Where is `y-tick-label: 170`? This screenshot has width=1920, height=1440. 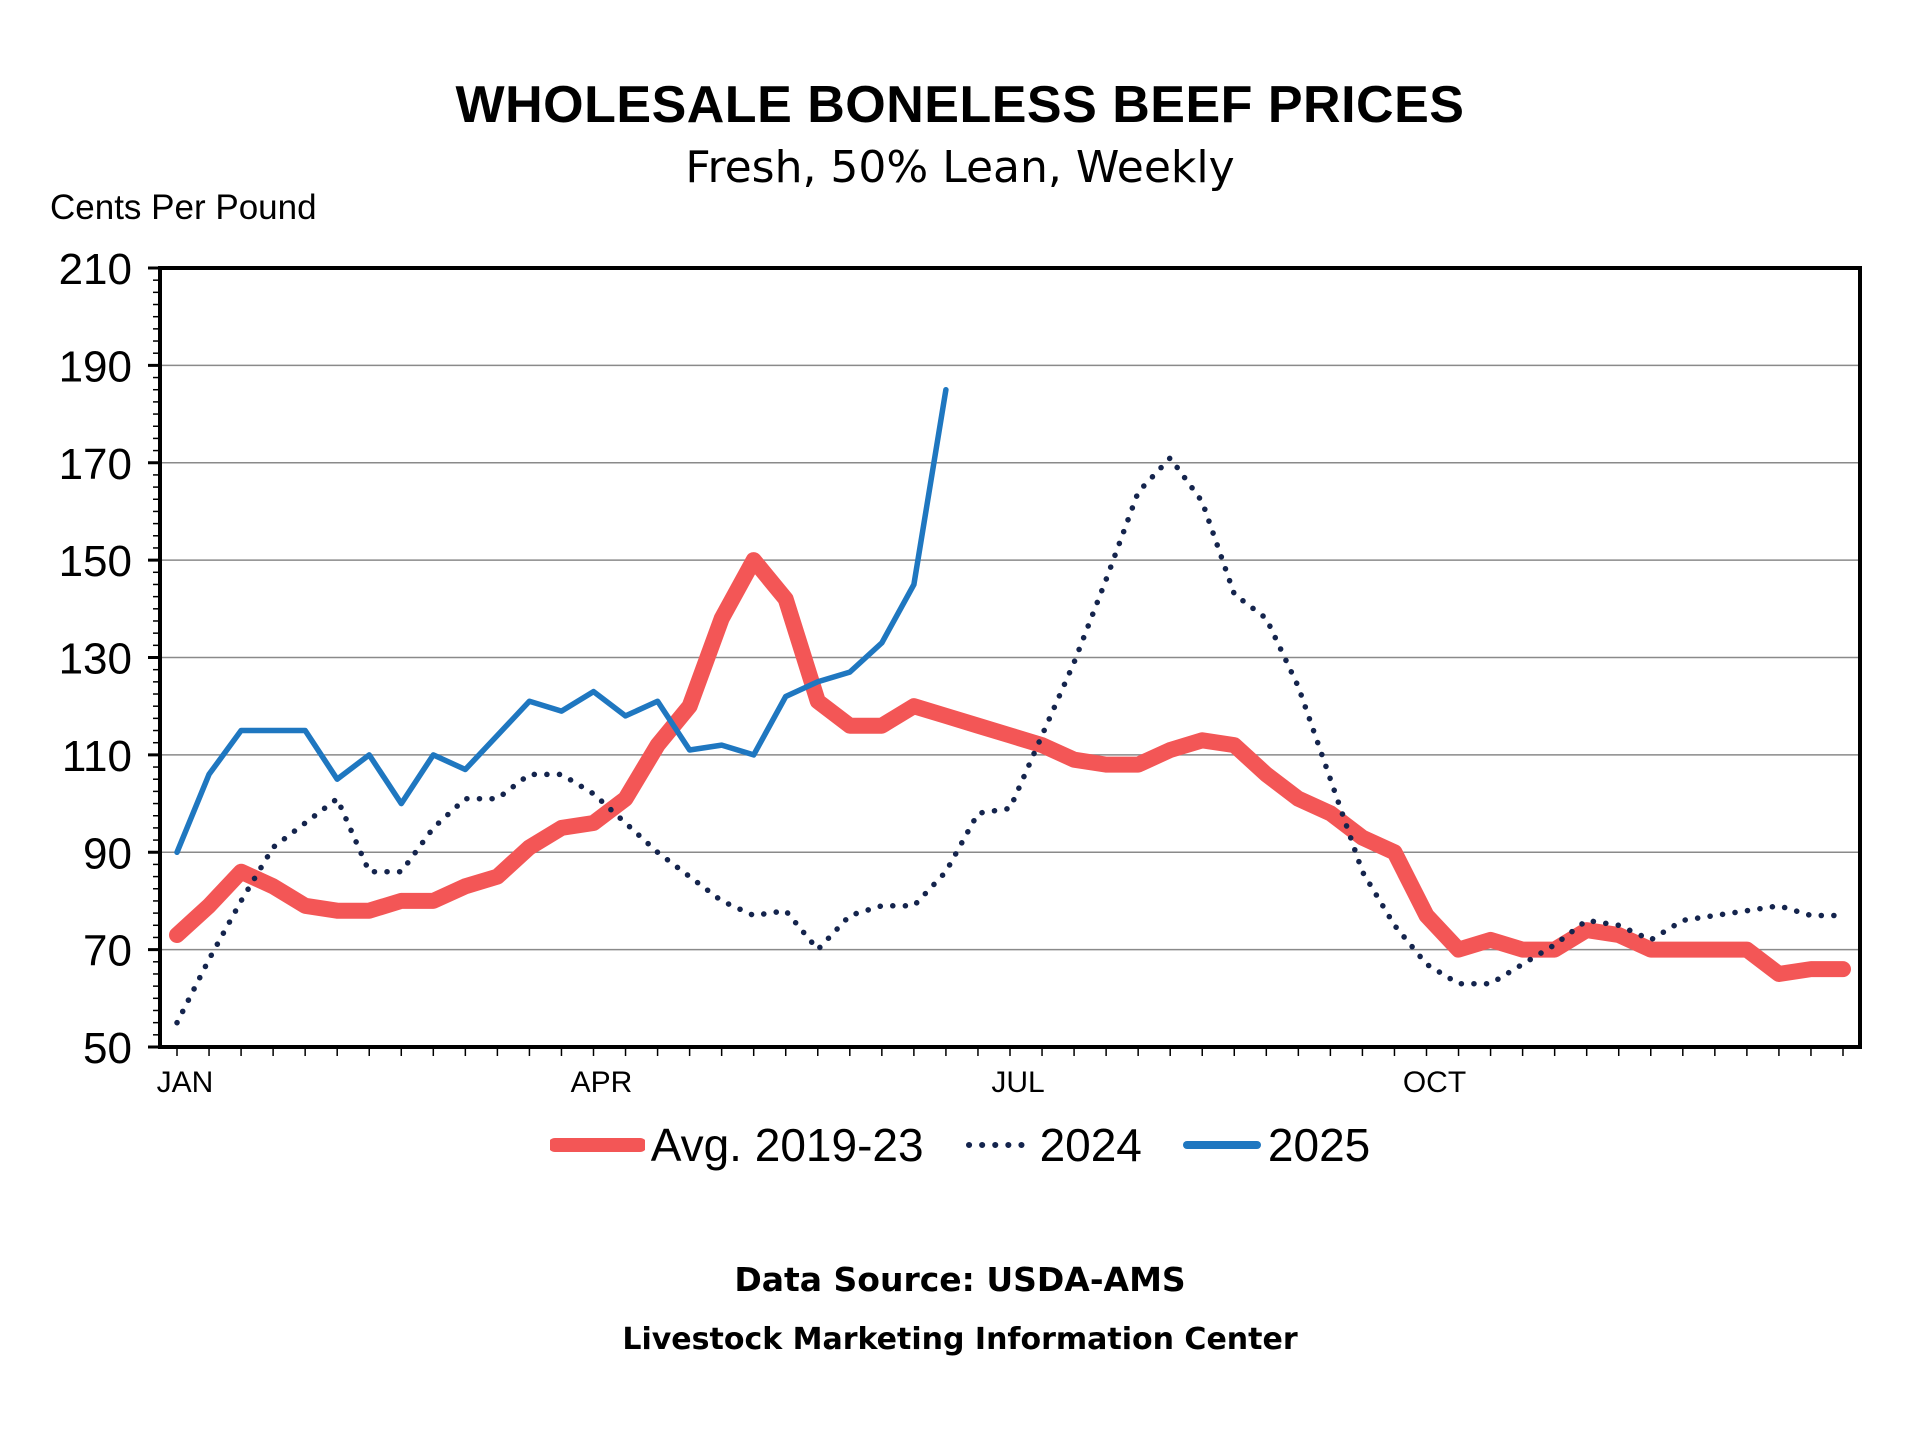 y-tick-label: 170 is located at coordinates (95, 464).